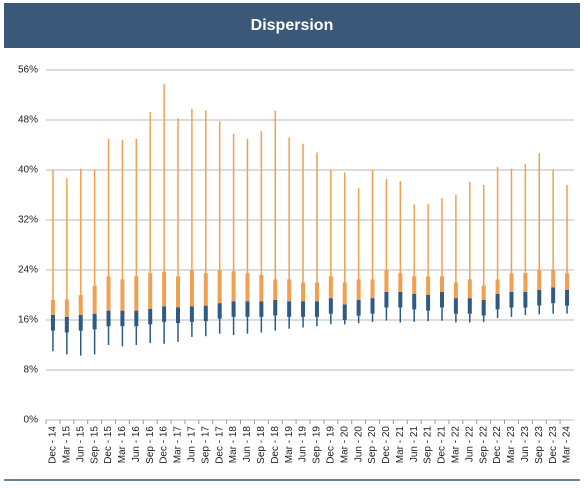 The width and height of the screenshot is (584, 489). Describe the element at coordinates (28, 70) in the screenshot. I see `y-tick-label: 56%` at that location.